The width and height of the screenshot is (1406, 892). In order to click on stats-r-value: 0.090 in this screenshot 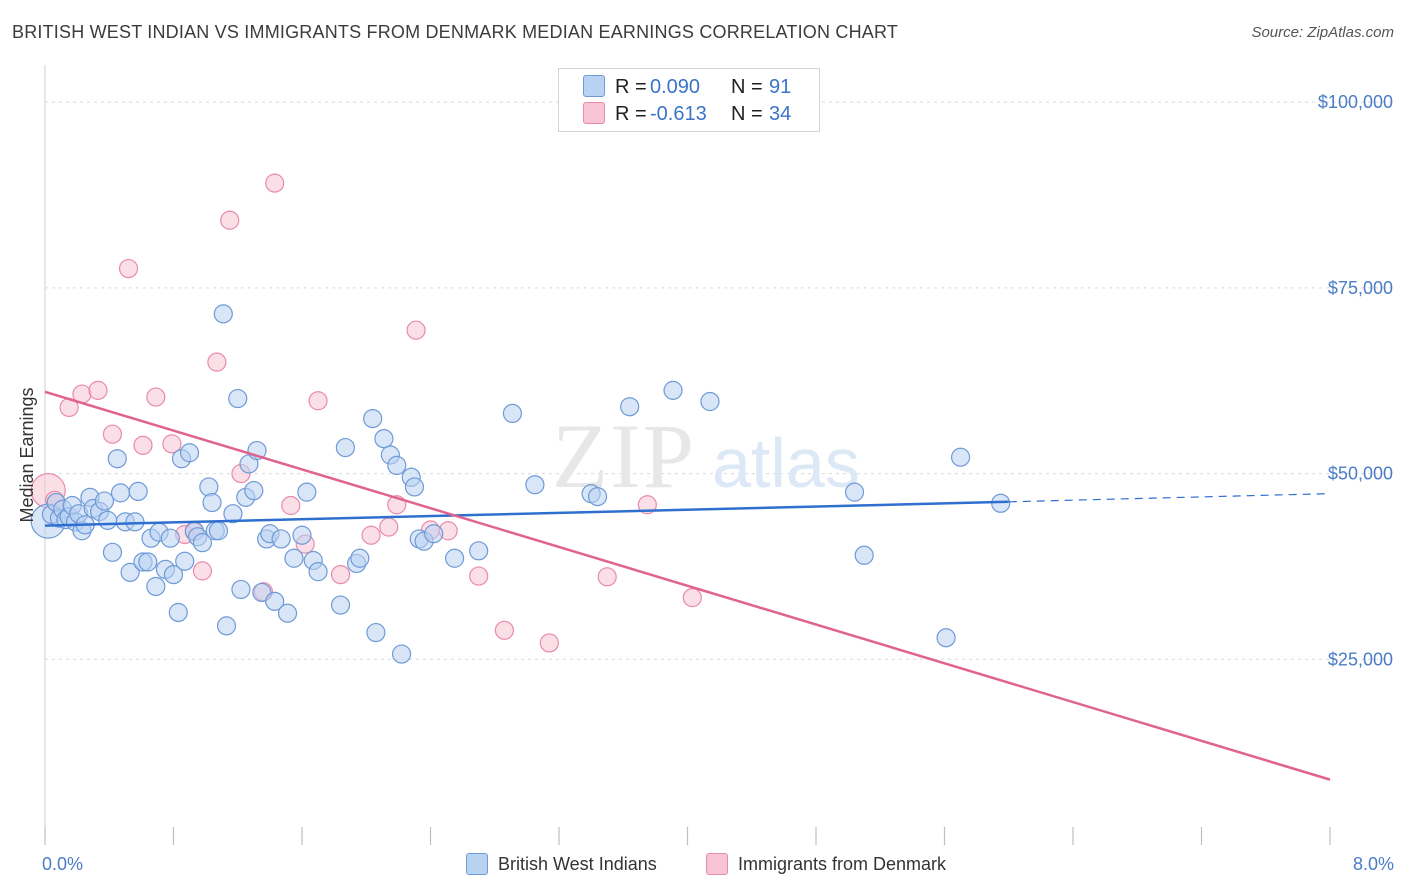, I will do `click(675, 87)`.